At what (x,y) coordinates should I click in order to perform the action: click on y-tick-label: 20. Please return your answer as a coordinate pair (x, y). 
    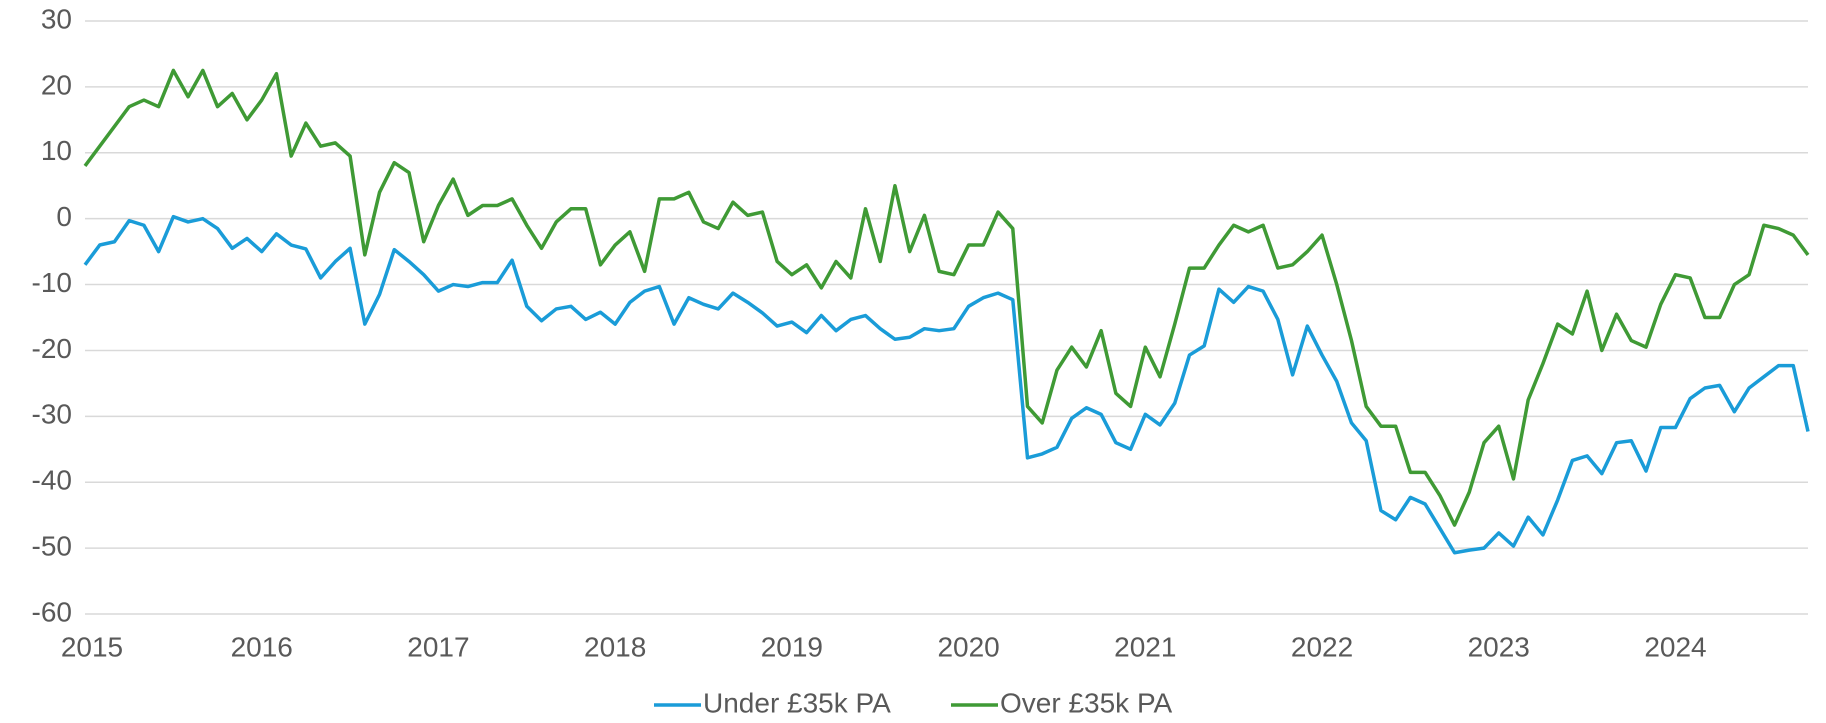
    Looking at the image, I should click on (56, 84).